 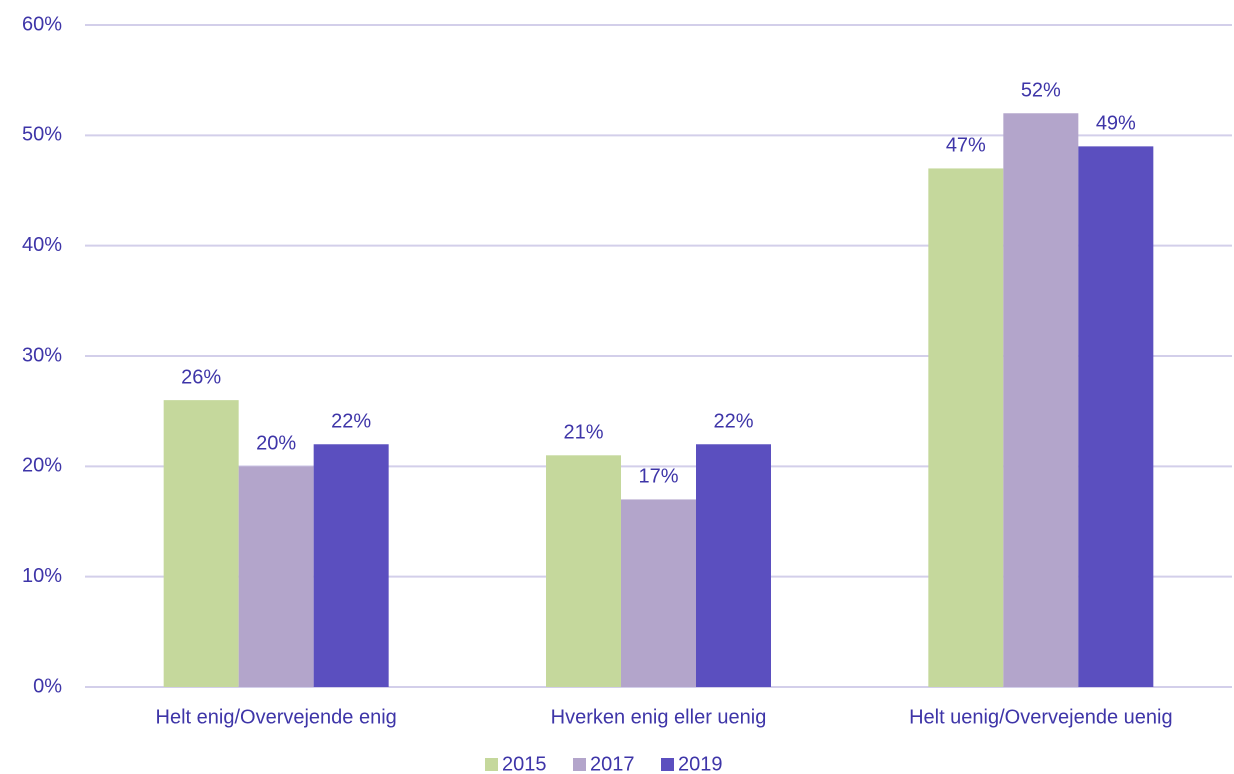 I want to click on x-tick-label: Helt enig/Overvejende enig, so click(x=276, y=717).